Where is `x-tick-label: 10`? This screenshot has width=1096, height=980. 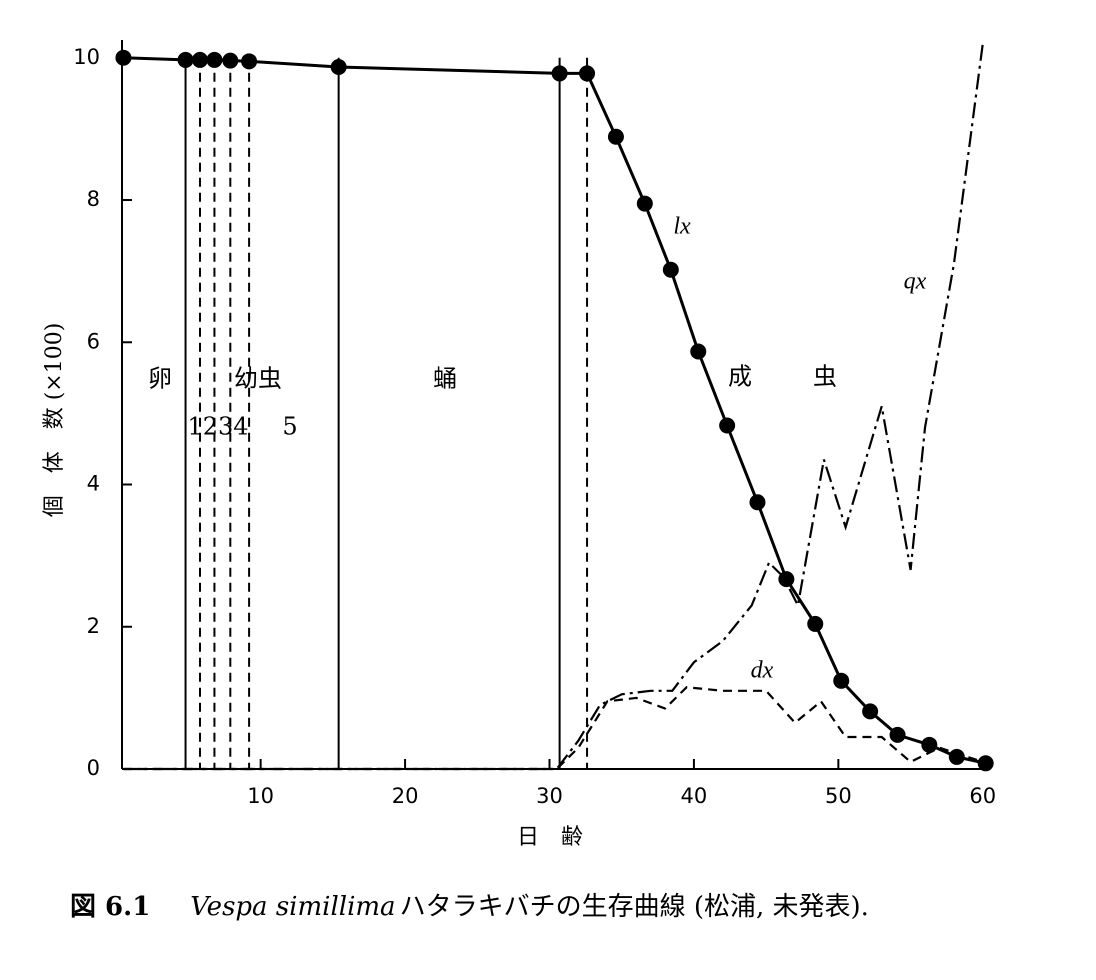
x-tick-label: 10 is located at coordinates (260, 796).